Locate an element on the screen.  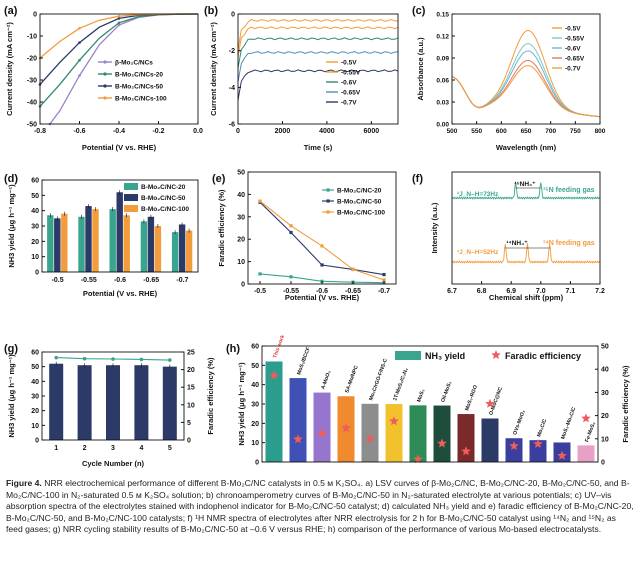
legend-label: -0.5V is located at coordinates (349, 63).